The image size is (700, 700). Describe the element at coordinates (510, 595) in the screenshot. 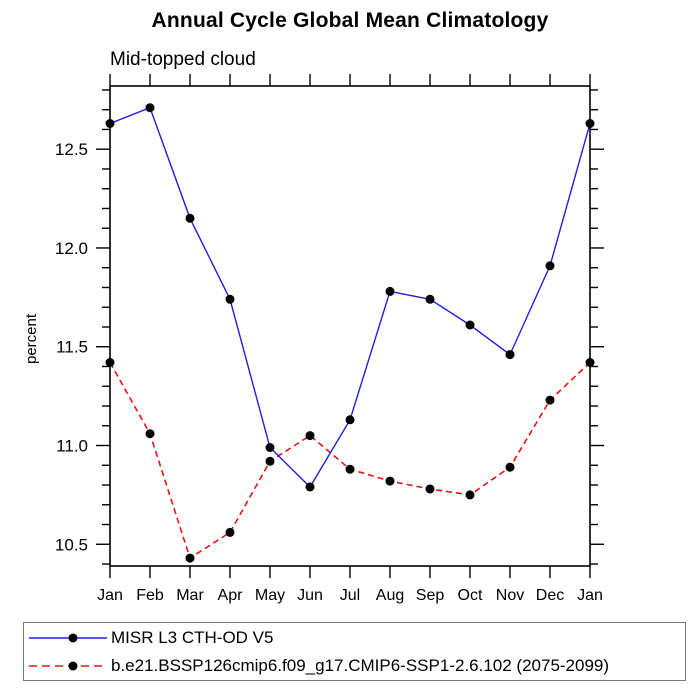

I see `x-tick-label: Nov` at that location.